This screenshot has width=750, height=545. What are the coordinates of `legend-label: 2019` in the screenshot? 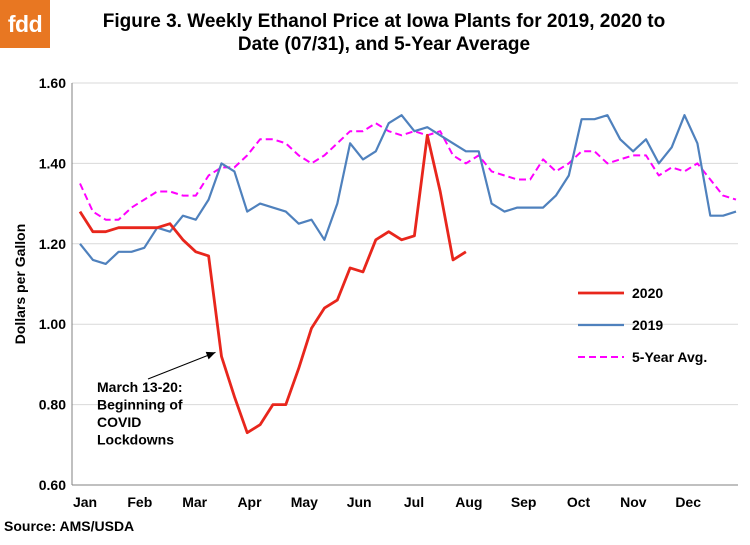 It's located at (647, 325).